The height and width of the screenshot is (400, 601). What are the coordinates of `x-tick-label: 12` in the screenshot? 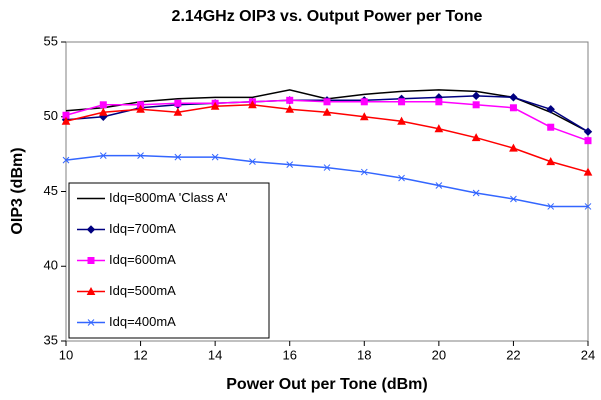 It's located at (140, 354).